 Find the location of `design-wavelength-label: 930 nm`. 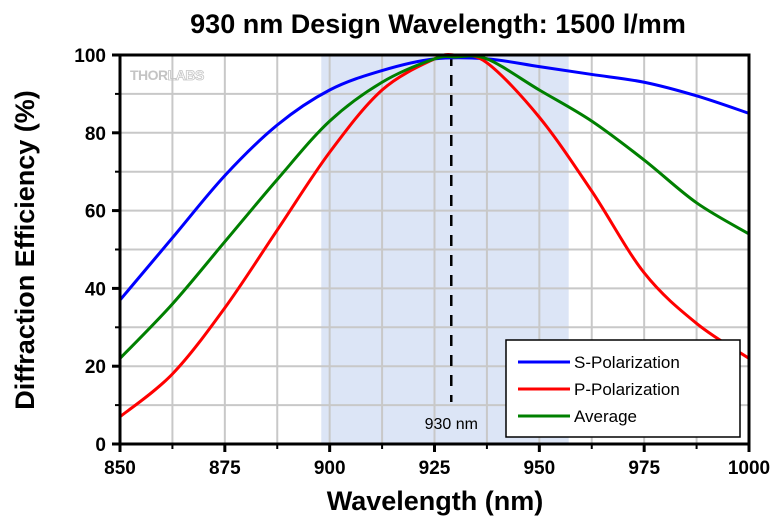

design-wavelength-label: 930 nm is located at coordinates (451, 424).